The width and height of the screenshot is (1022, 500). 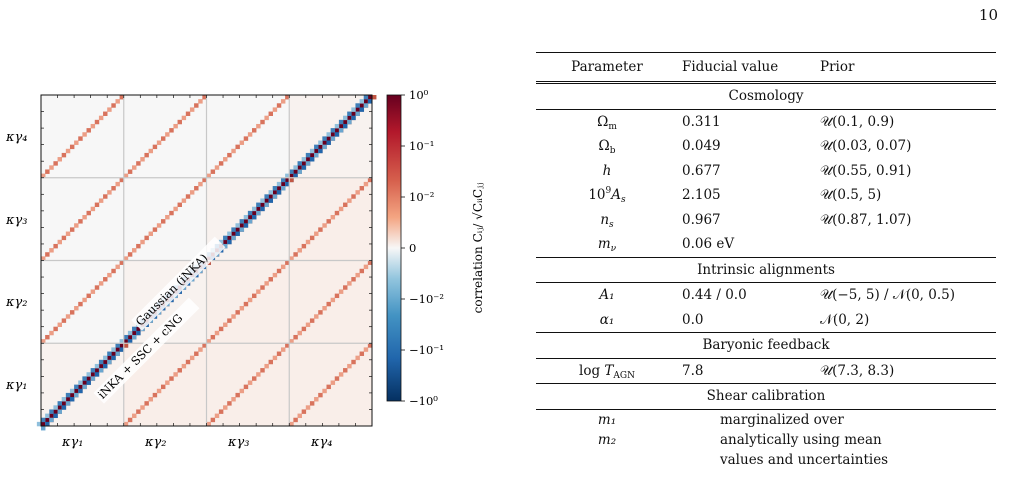 I want to click on row-label-1: κγ₁, so click(x=16, y=385).